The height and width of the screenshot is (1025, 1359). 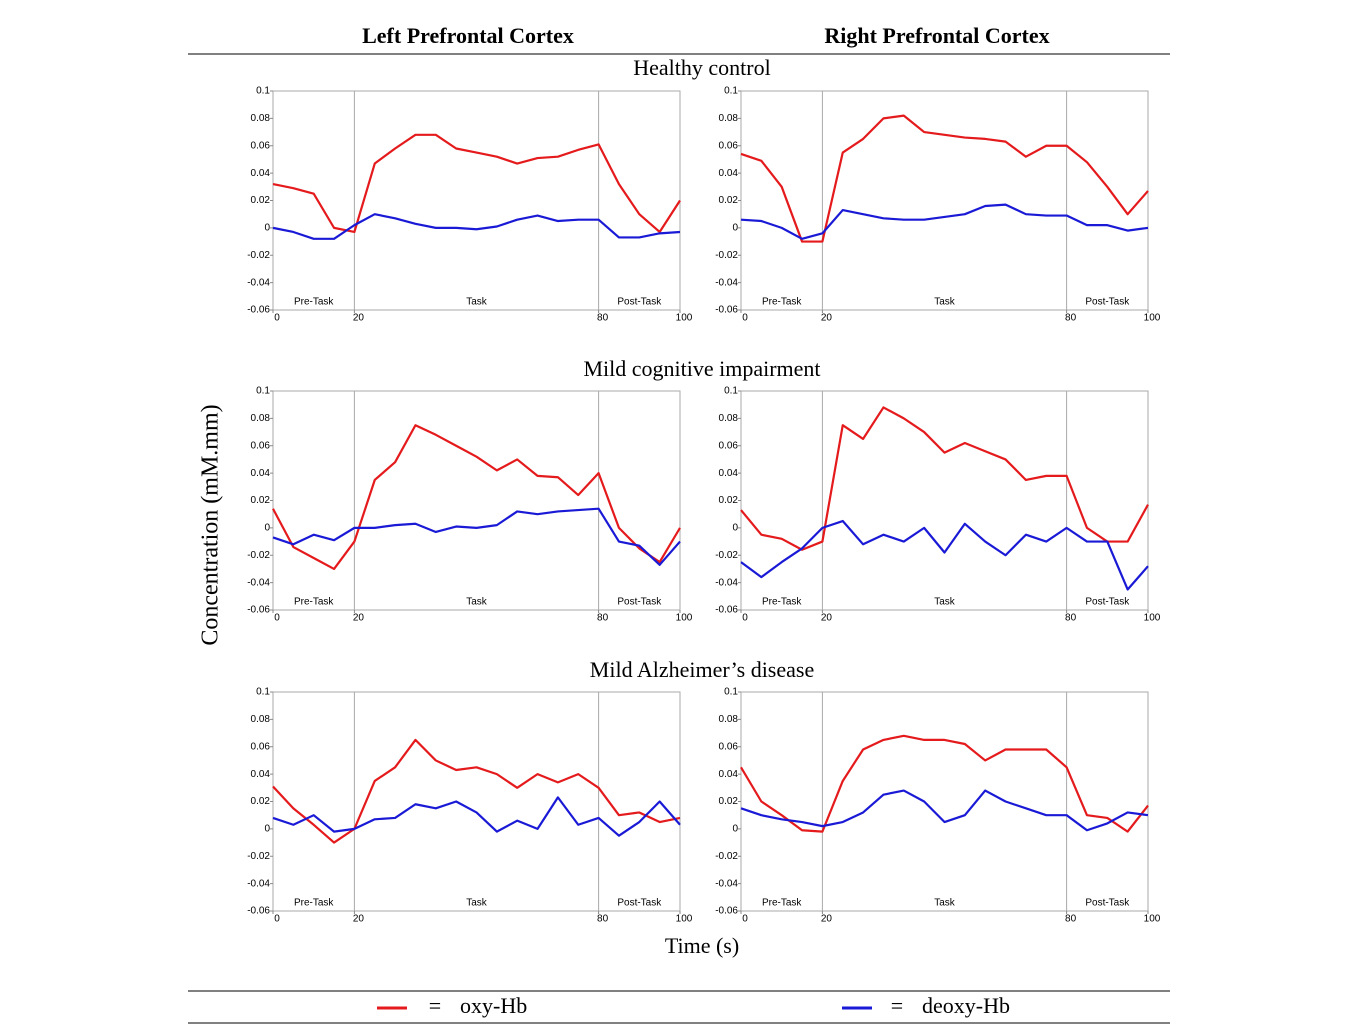 What do you see at coordinates (211, 524) in the screenshot?
I see `y-axis-title: Concentration (mM.mm)` at bounding box center [211, 524].